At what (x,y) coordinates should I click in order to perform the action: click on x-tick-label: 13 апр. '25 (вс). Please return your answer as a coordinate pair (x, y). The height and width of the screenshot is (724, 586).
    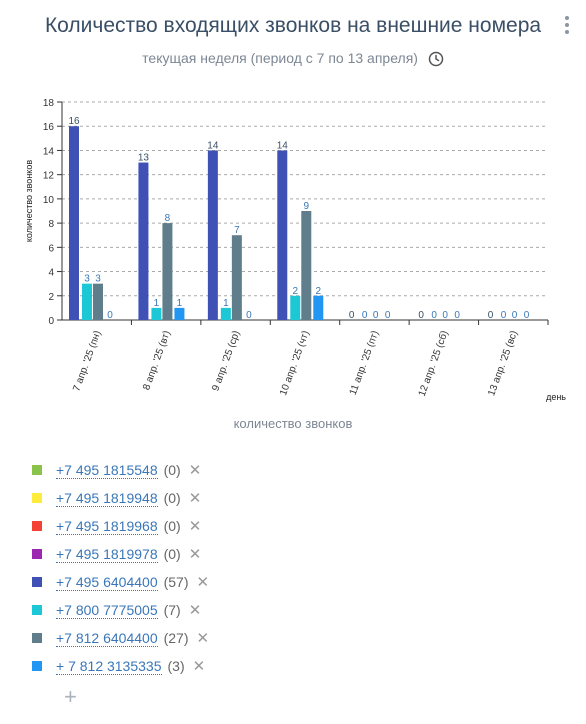
    Looking at the image, I should click on (503, 363).